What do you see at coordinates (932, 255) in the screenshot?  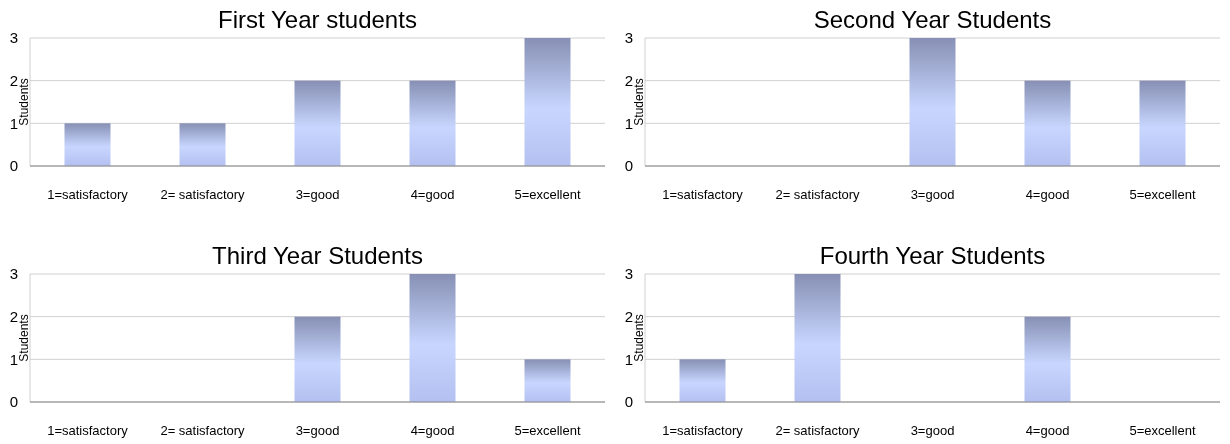 I see `chart-title: Fourth Year Students` at bounding box center [932, 255].